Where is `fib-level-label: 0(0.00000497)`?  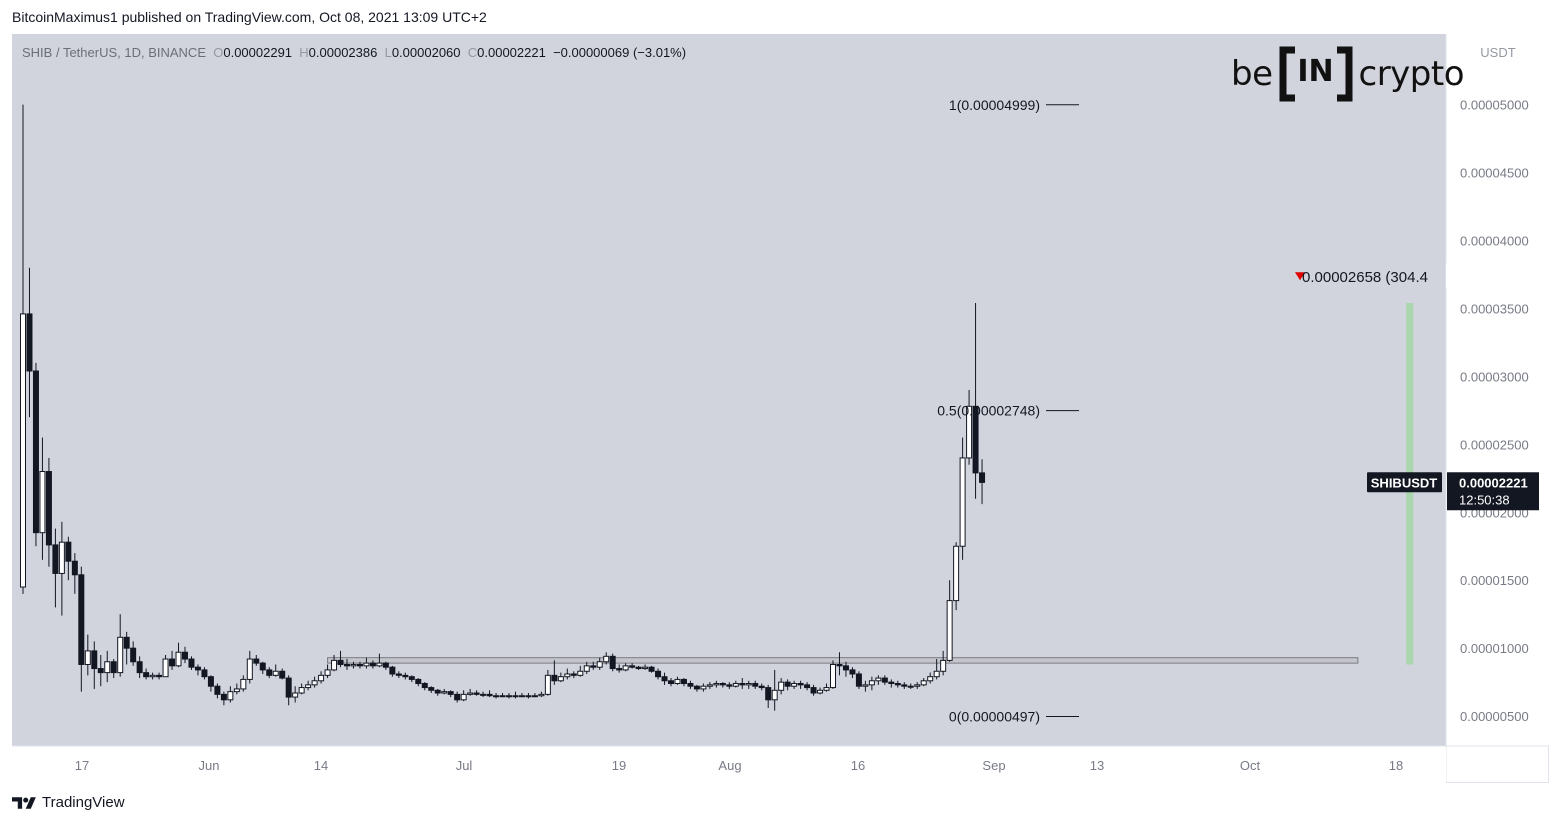
fib-level-label: 0(0.00000497) is located at coordinates (994, 717).